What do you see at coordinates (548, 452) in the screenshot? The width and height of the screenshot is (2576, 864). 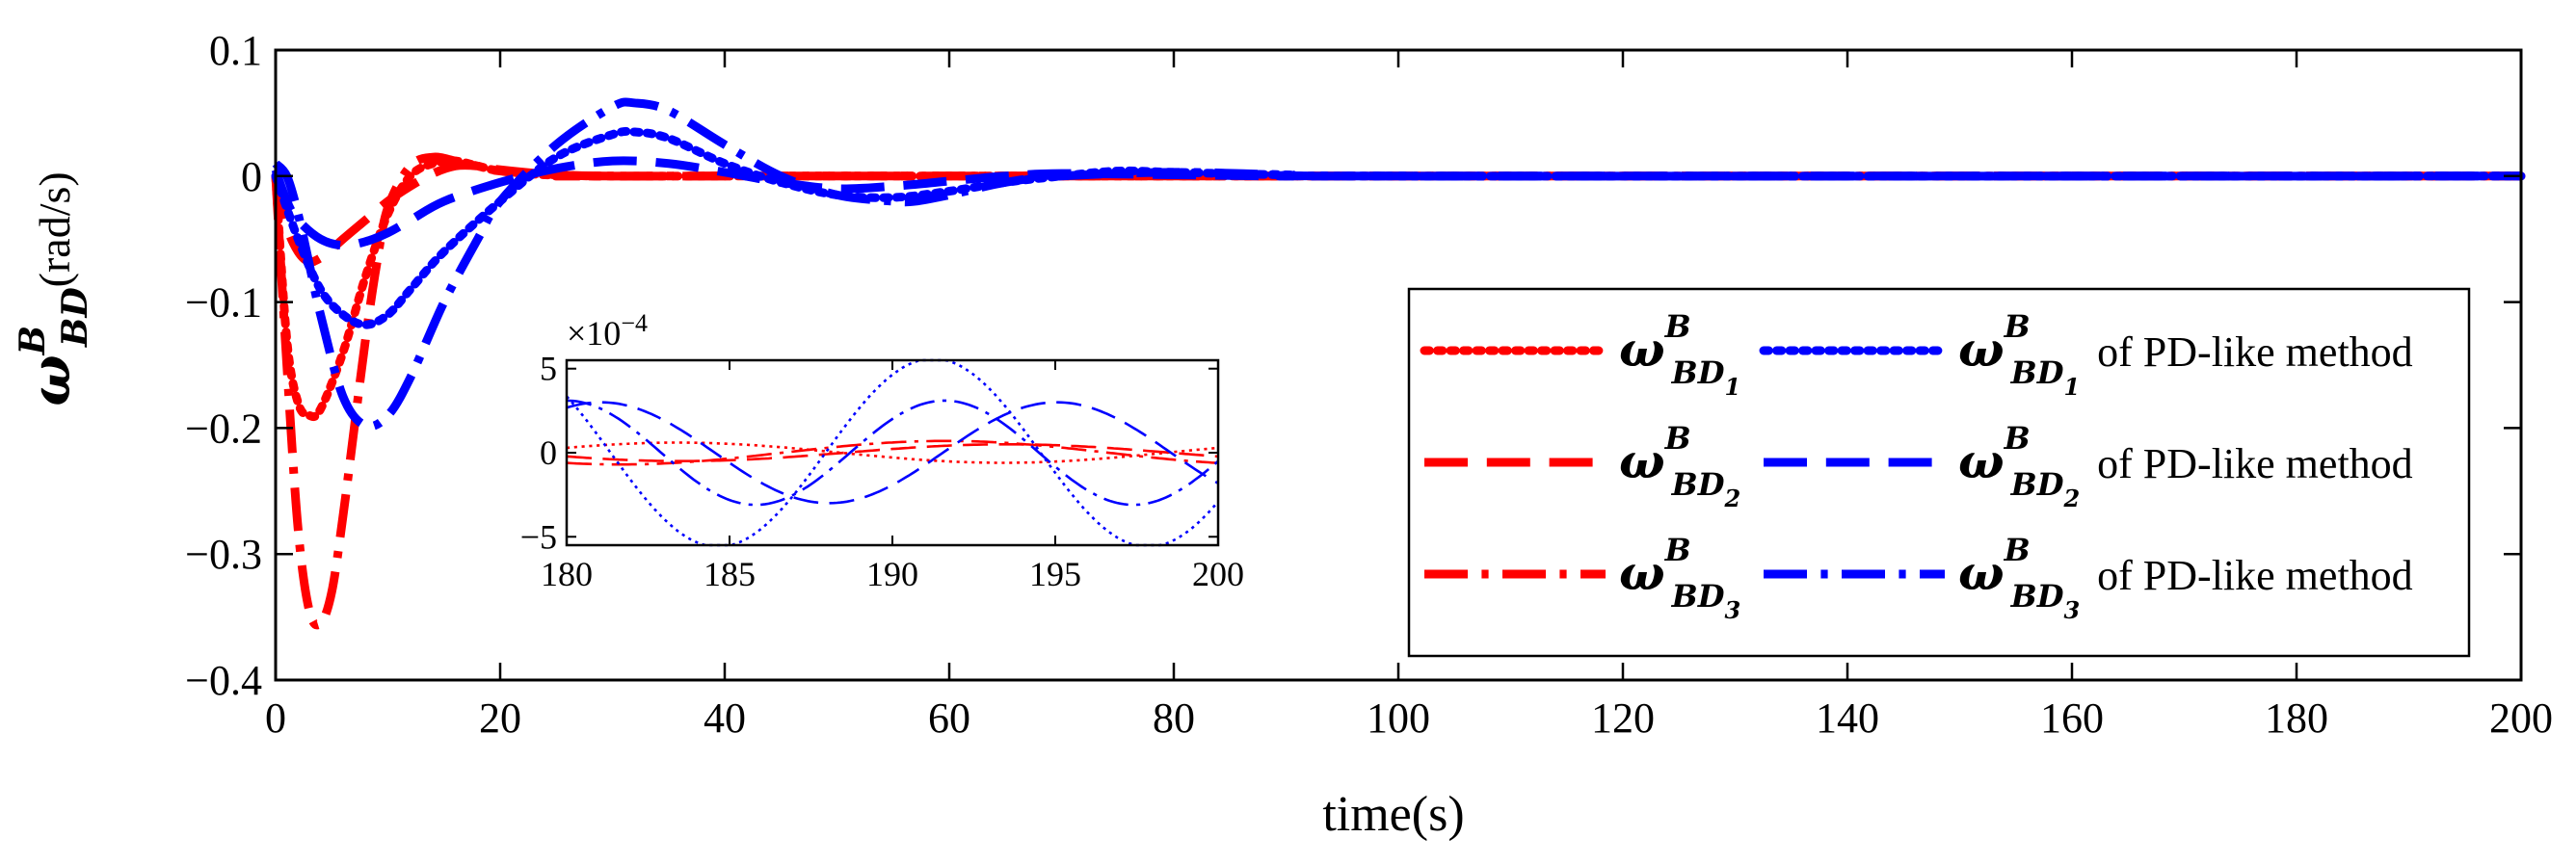 I see `inset-y-tick-label: 0` at bounding box center [548, 452].